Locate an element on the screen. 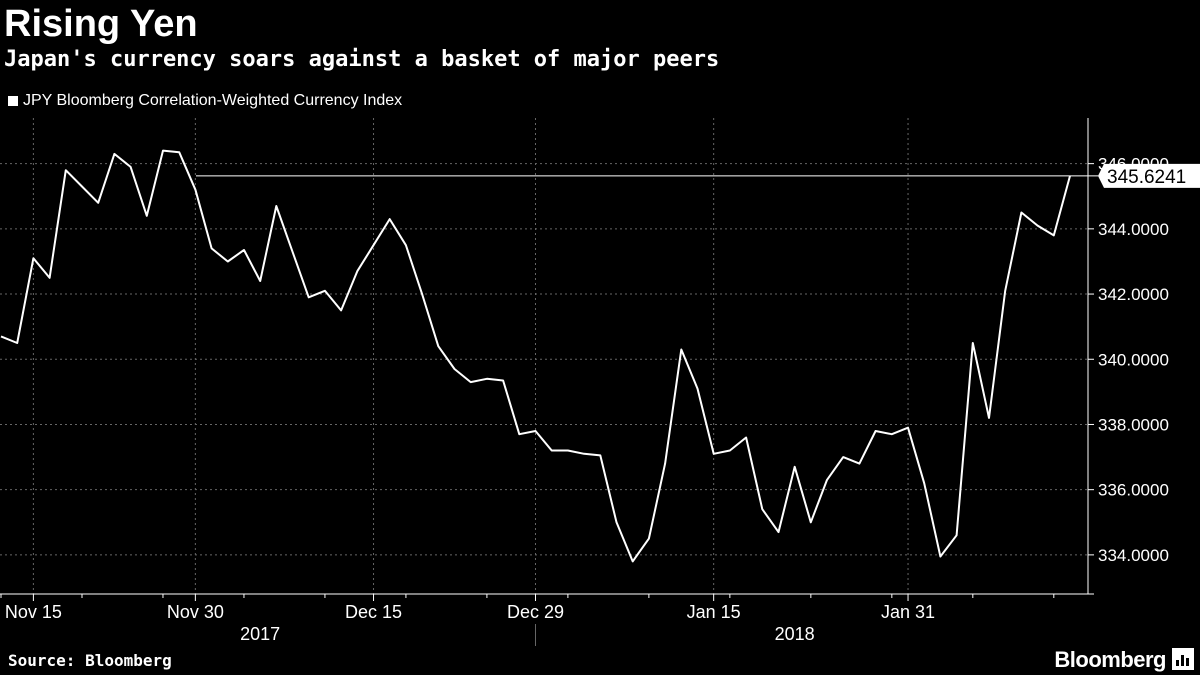 The height and width of the screenshot is (675, 1200). last-value-label: 345.6241 is located at coordinates (1146, 177).